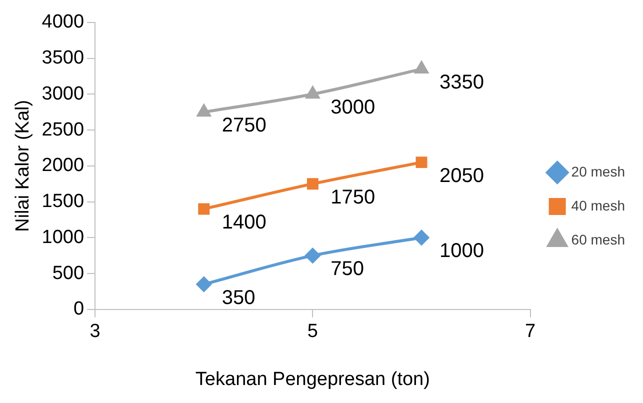 Image resolution: width=643 pixels, height=403 pixels. Describe the element at coordinates (63, 58) in the screenshot. I see `y-tick-label: 3500` at that location.